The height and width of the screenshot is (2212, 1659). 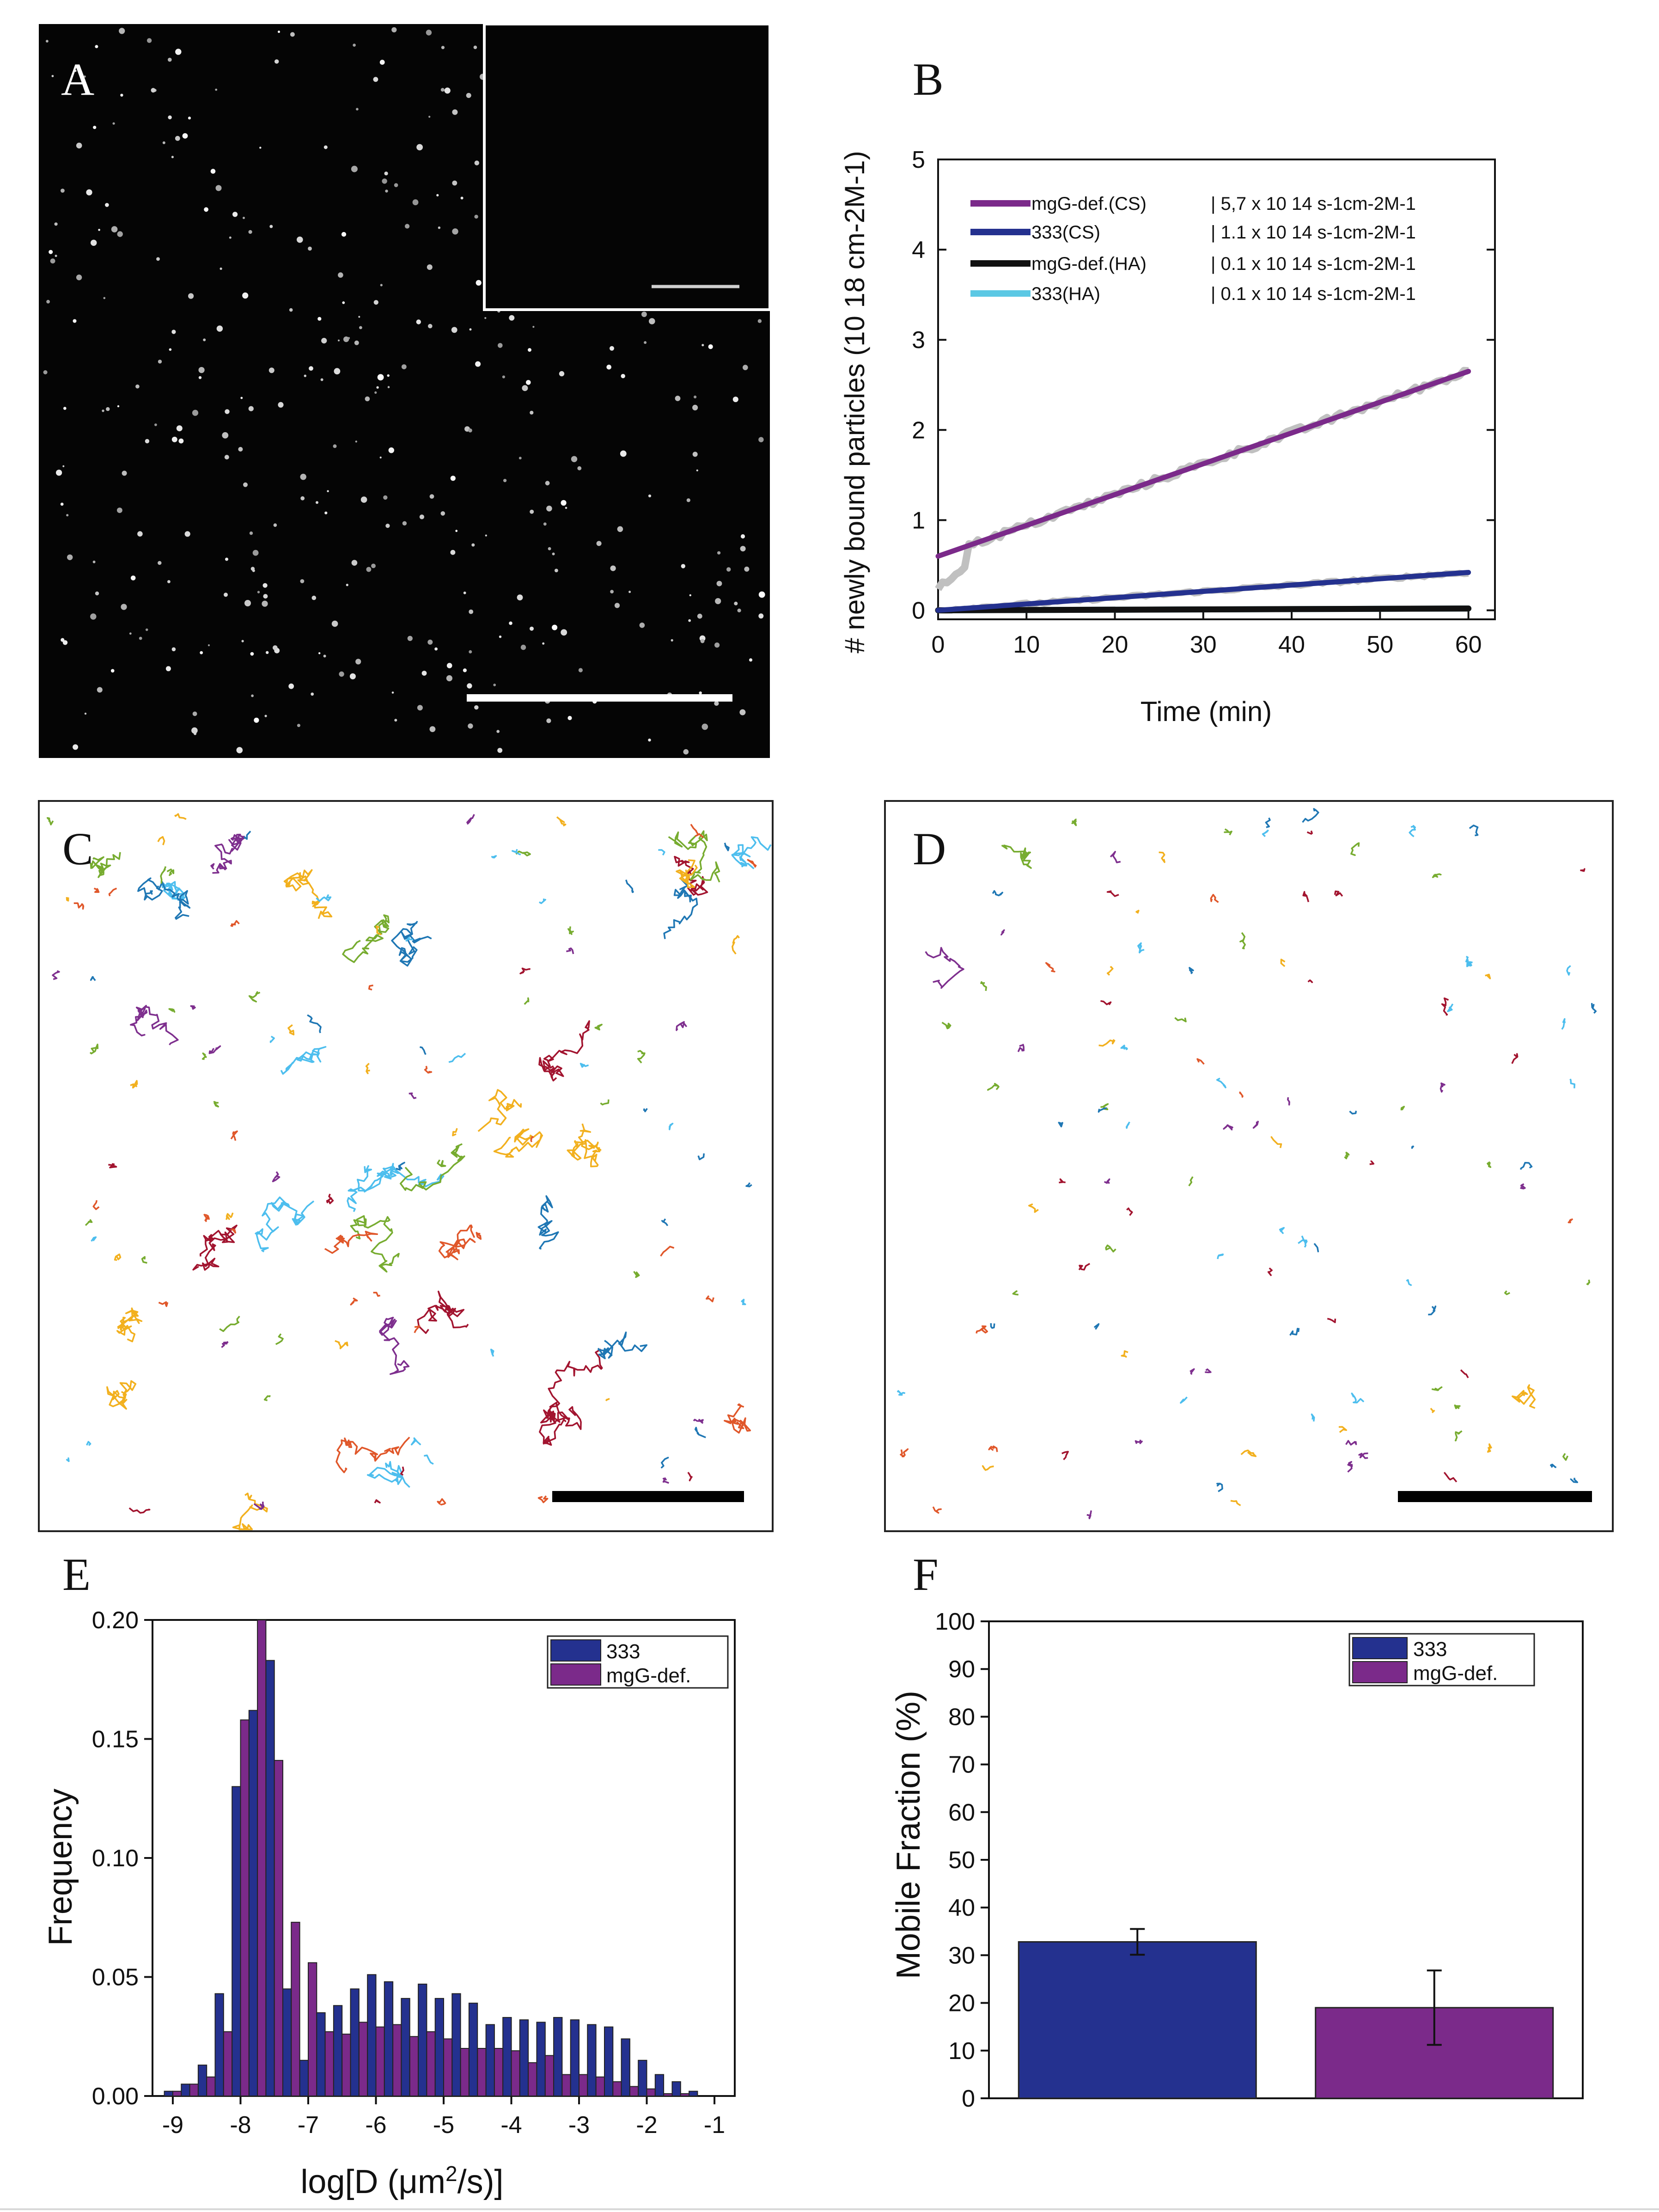 I want to click on chart-e-axes: -9 -8 -7 -6 -5 -4 -3 -2 -1 0.00 0.05 0.10 0.15 0.20, so click(x=414, y=1873).